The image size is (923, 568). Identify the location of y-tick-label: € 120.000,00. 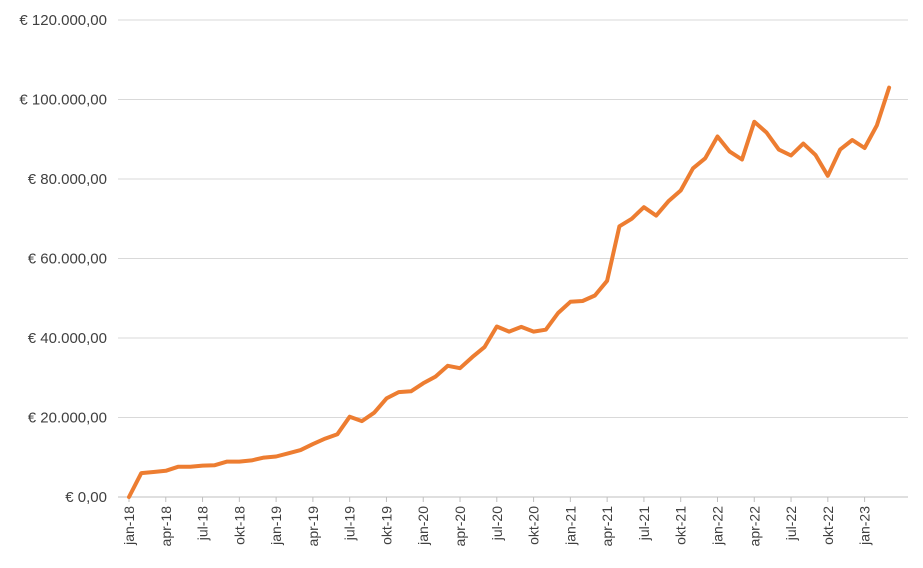
(63, 20).